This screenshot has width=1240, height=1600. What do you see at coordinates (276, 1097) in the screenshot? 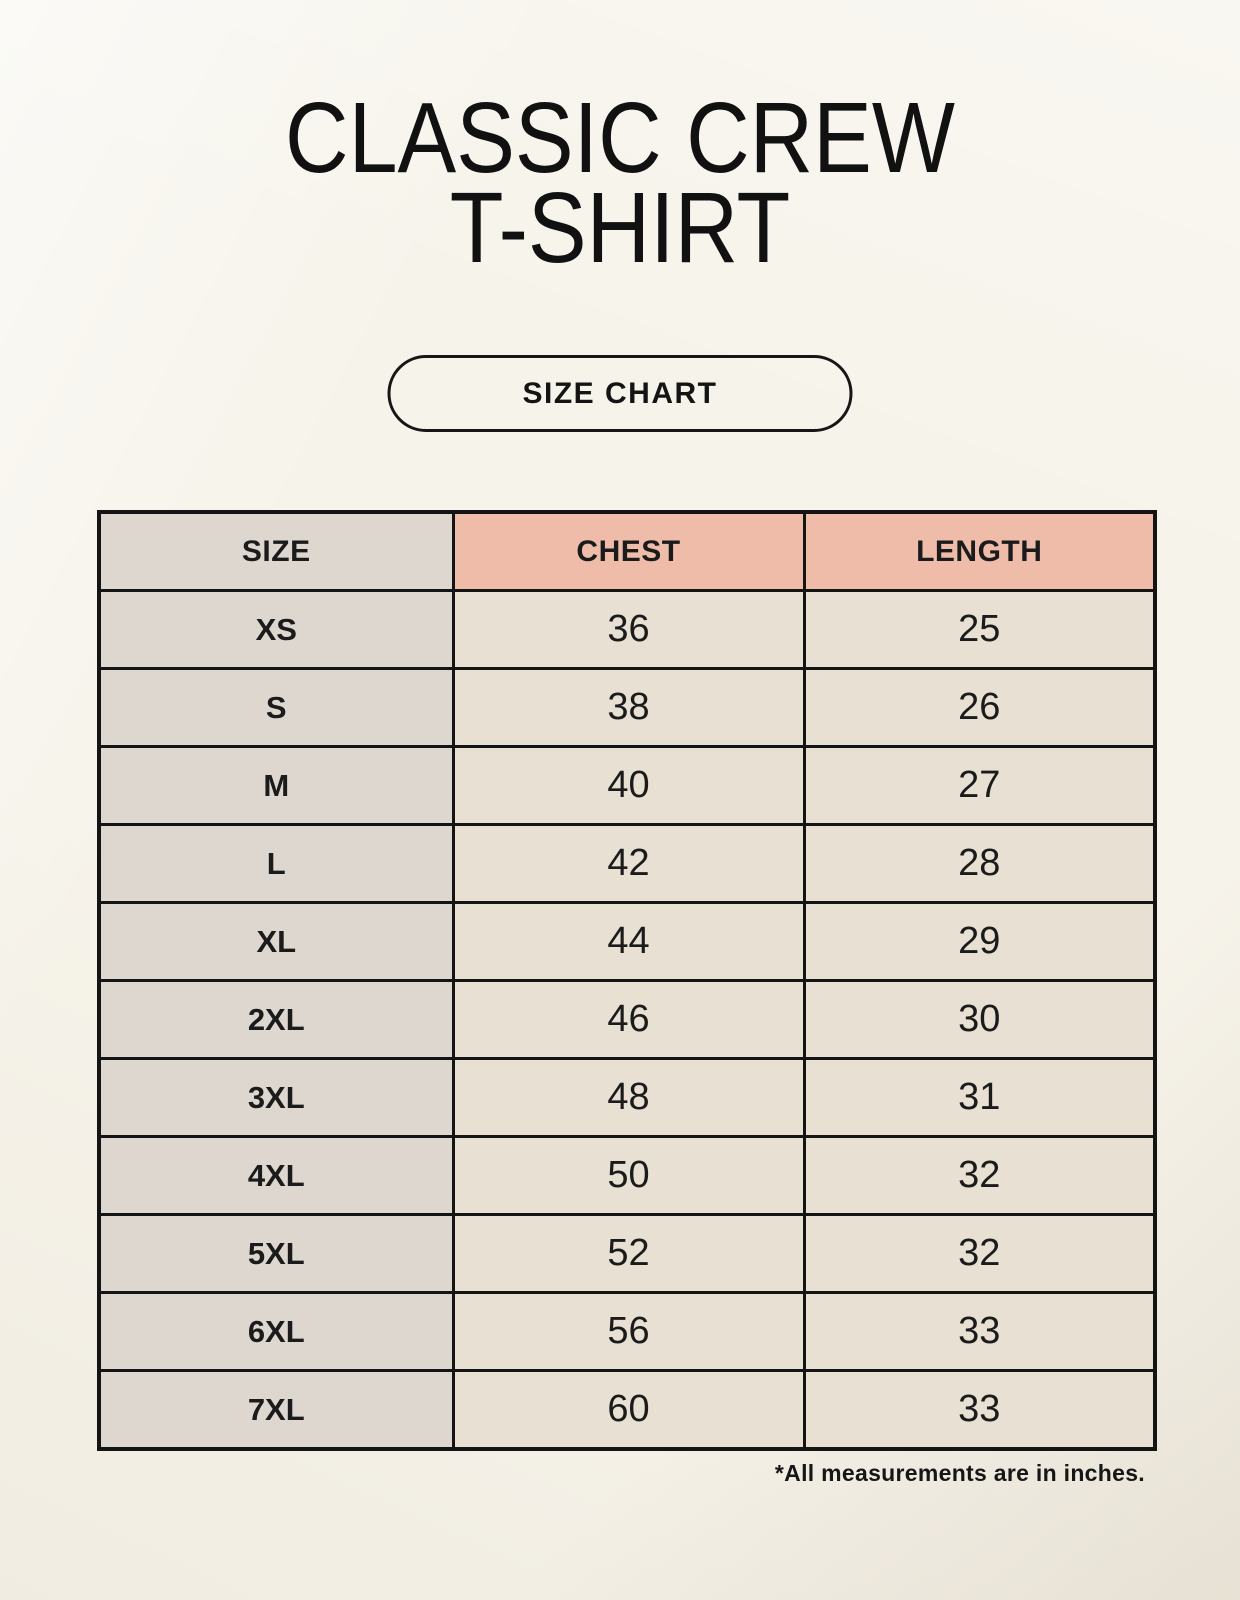
I see `size-cell: 3XL` at bounding box center [276, 1097].